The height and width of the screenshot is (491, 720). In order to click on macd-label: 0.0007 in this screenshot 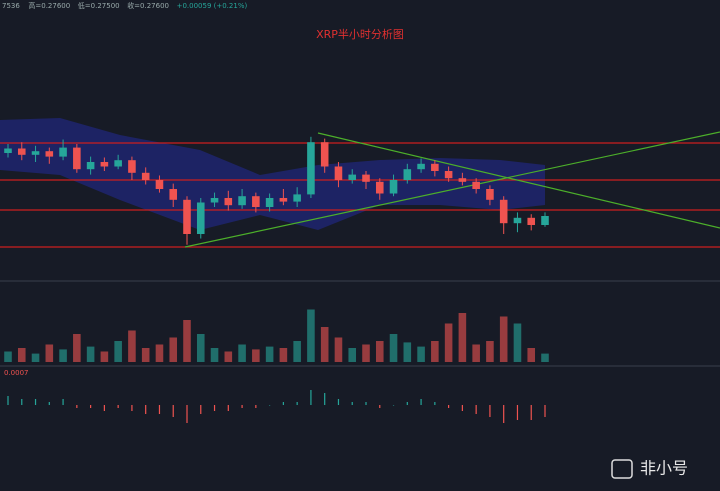, I will do `click(16, 373)`.